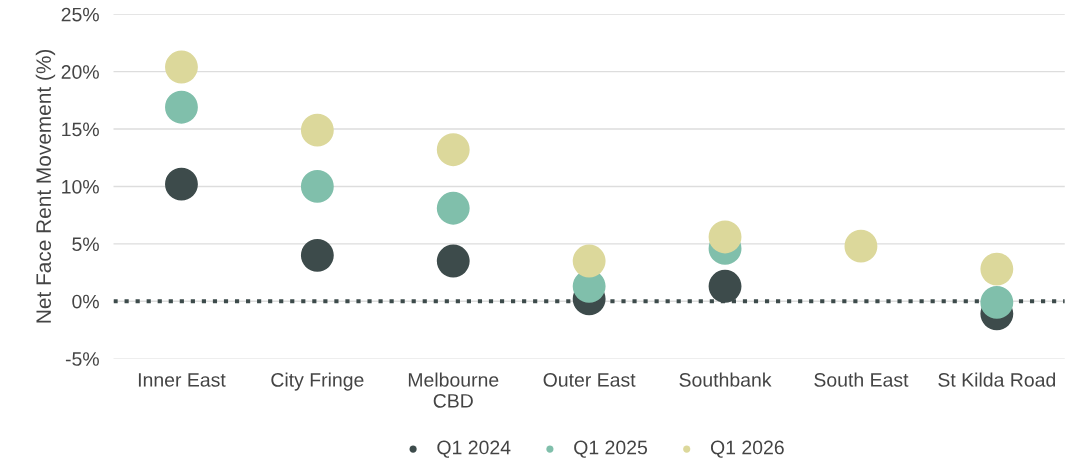 The width and height of the screenshot is (1081, 475). What do you see at coordinates (80, 14) in the screenshot?
I see `y-tick-label: 25%` at bounding box center [80, 14].